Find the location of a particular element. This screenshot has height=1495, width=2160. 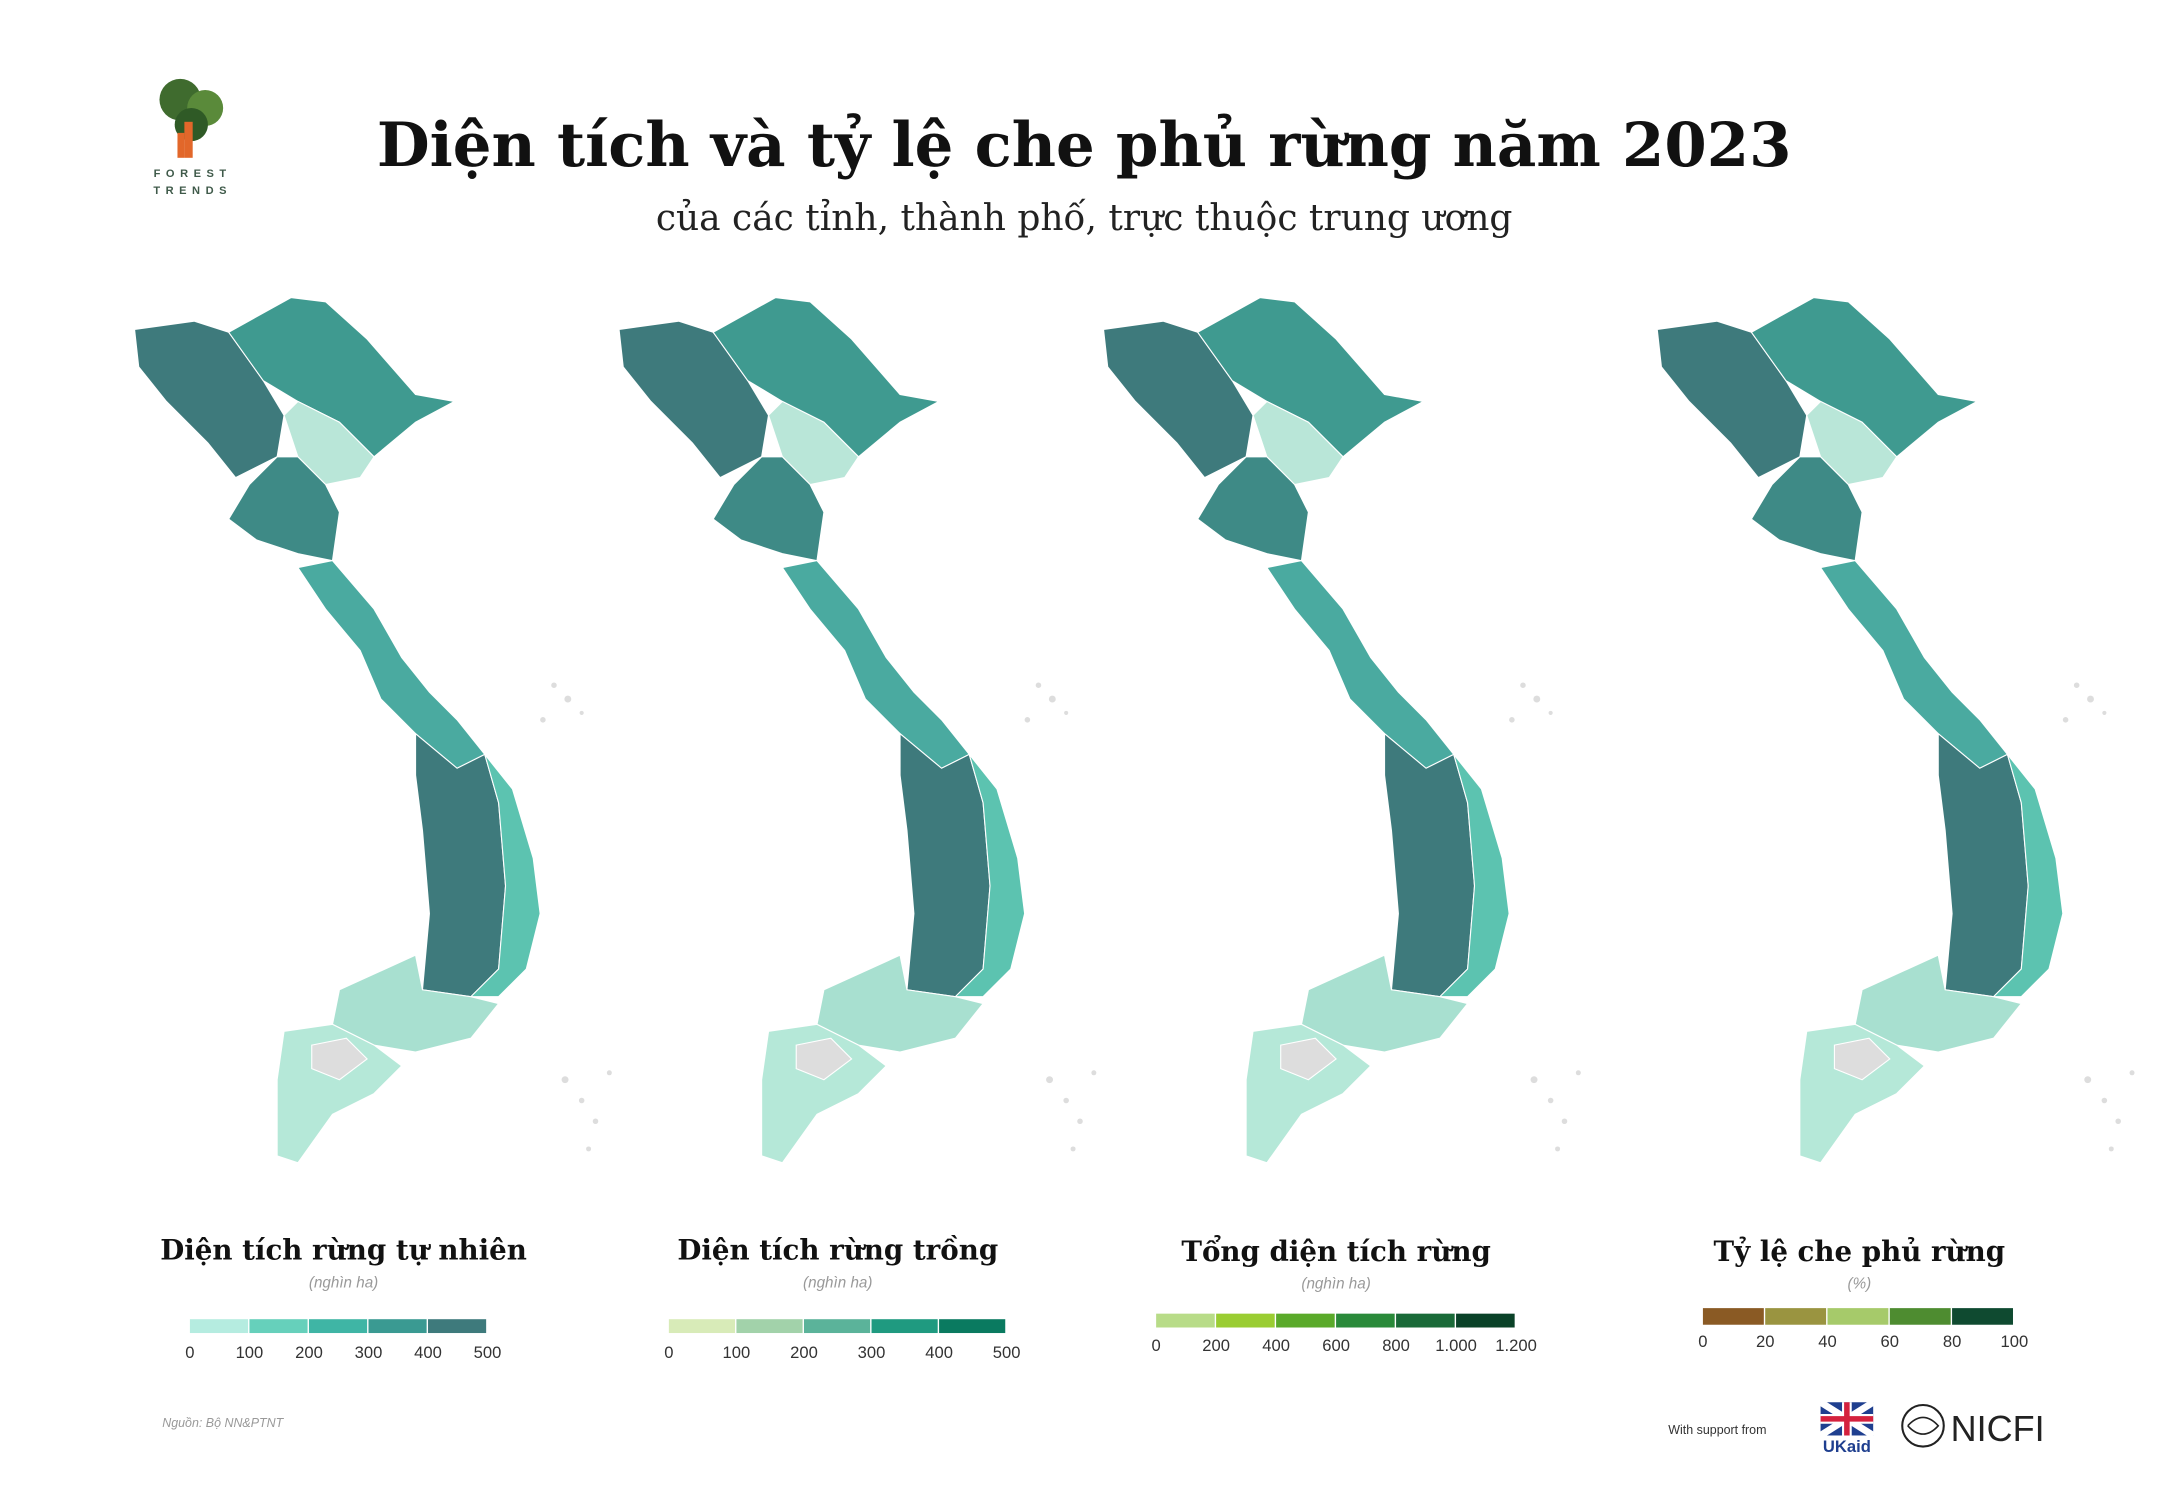

nicfi-text: NICFI is located at coordinates (1998, 1428).